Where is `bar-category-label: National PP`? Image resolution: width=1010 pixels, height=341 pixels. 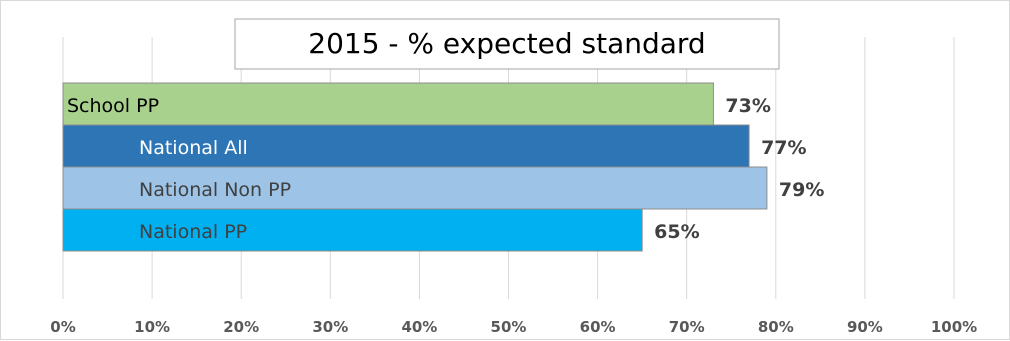 bar-category-label: National PP is located at coordinates (193, 232).